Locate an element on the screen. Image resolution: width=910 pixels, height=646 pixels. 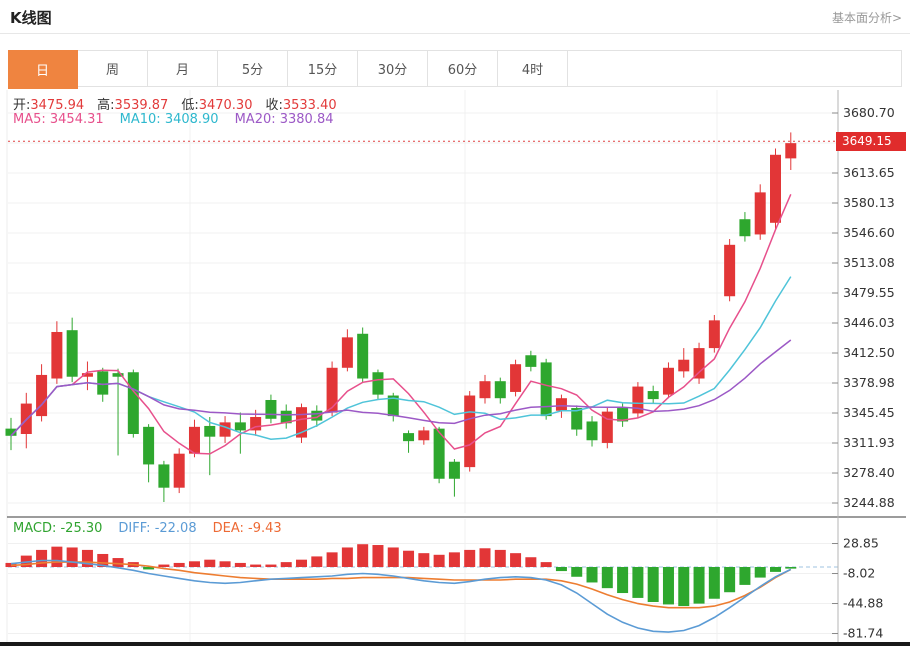
tab-60分: 60分 is located at coordinates (463, 68).